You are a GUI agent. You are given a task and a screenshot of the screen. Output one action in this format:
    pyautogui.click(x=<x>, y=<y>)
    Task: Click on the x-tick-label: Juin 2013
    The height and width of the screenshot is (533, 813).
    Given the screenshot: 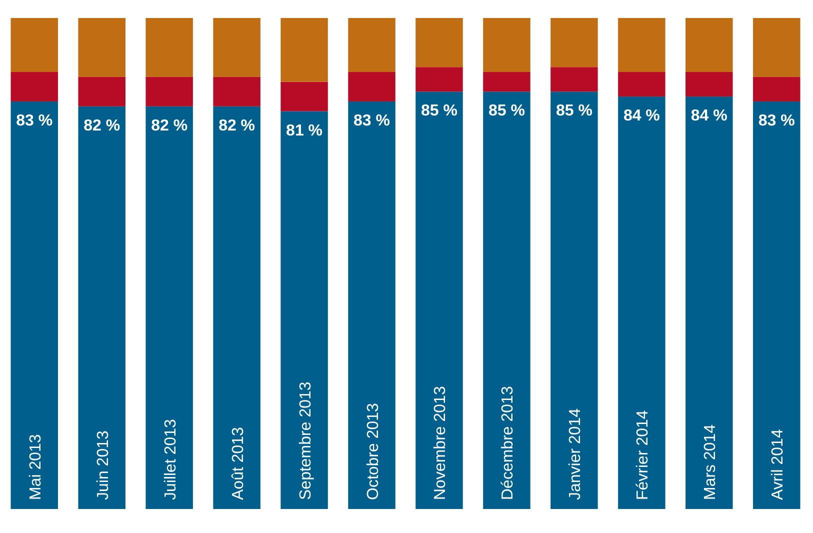 What is the action you would take?
    pyautogui.click(x=103, y=465)
    